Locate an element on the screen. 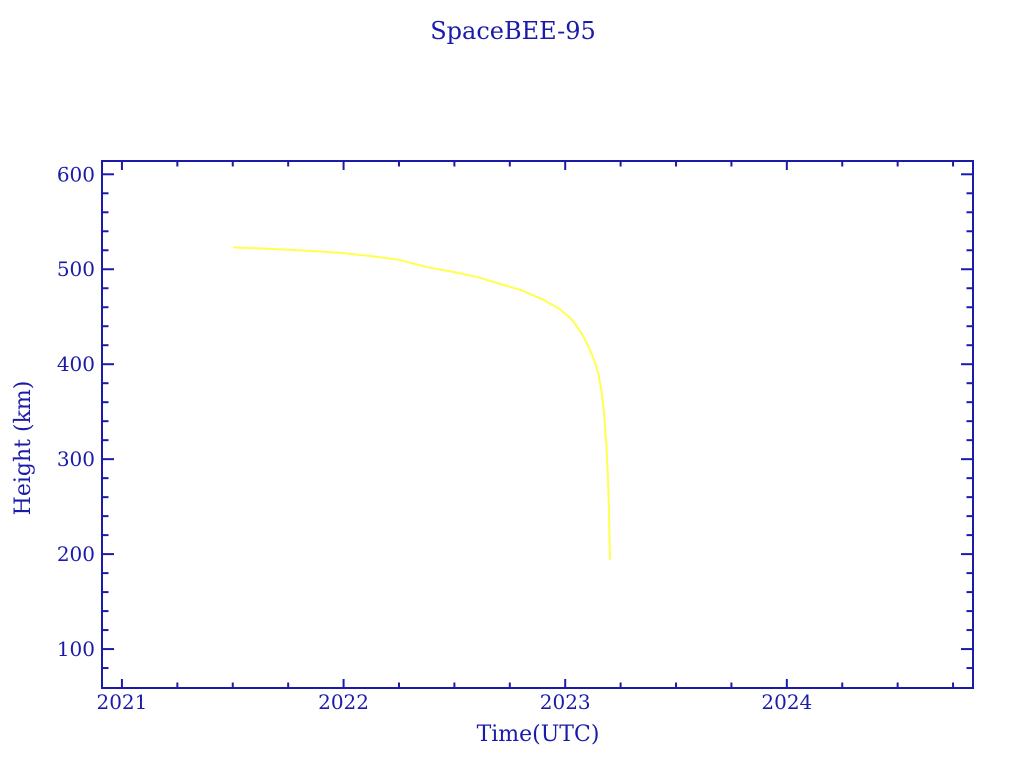  x-axis-label: Time(UTC) is located at coordinates (538, 734).